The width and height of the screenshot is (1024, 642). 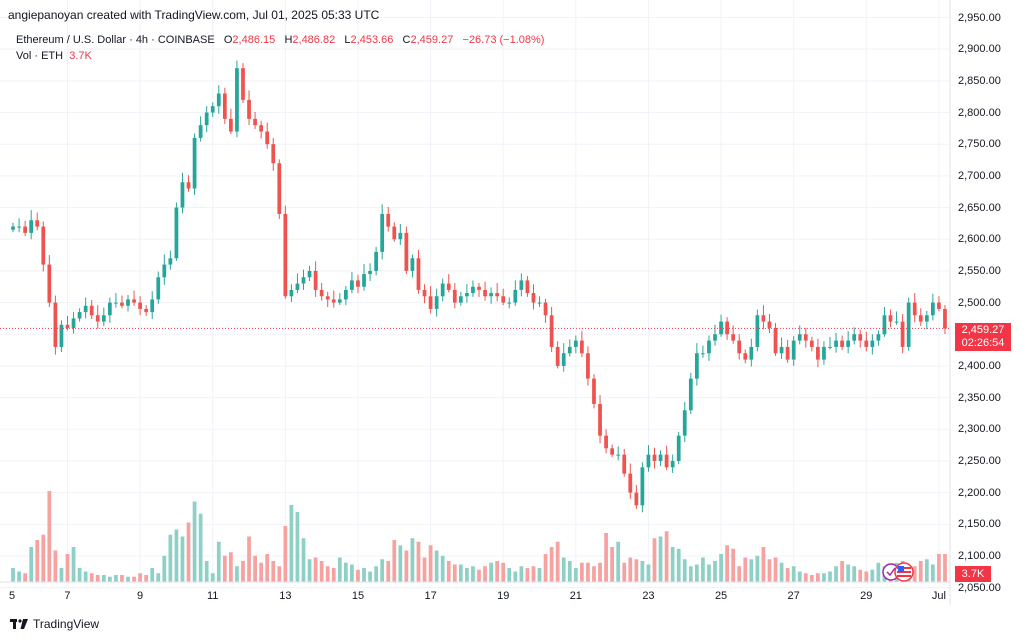 What do you see at coordinates (979, 587) in the screenshot?
I see `y-tick-label: 2,050.00` at bounding box center [979, 587].